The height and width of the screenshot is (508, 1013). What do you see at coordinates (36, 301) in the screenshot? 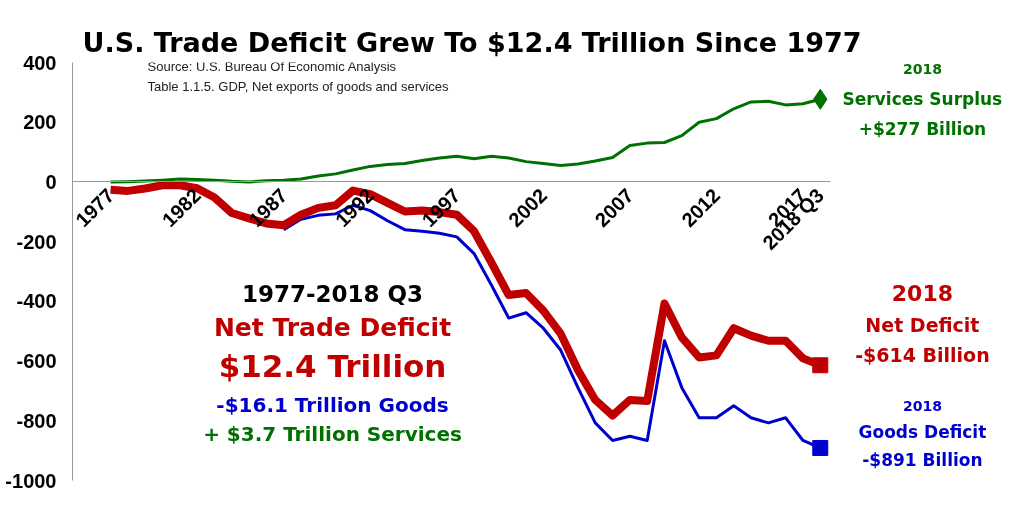
I see `y-tick-label: -400` at bounding box center [36, 301].